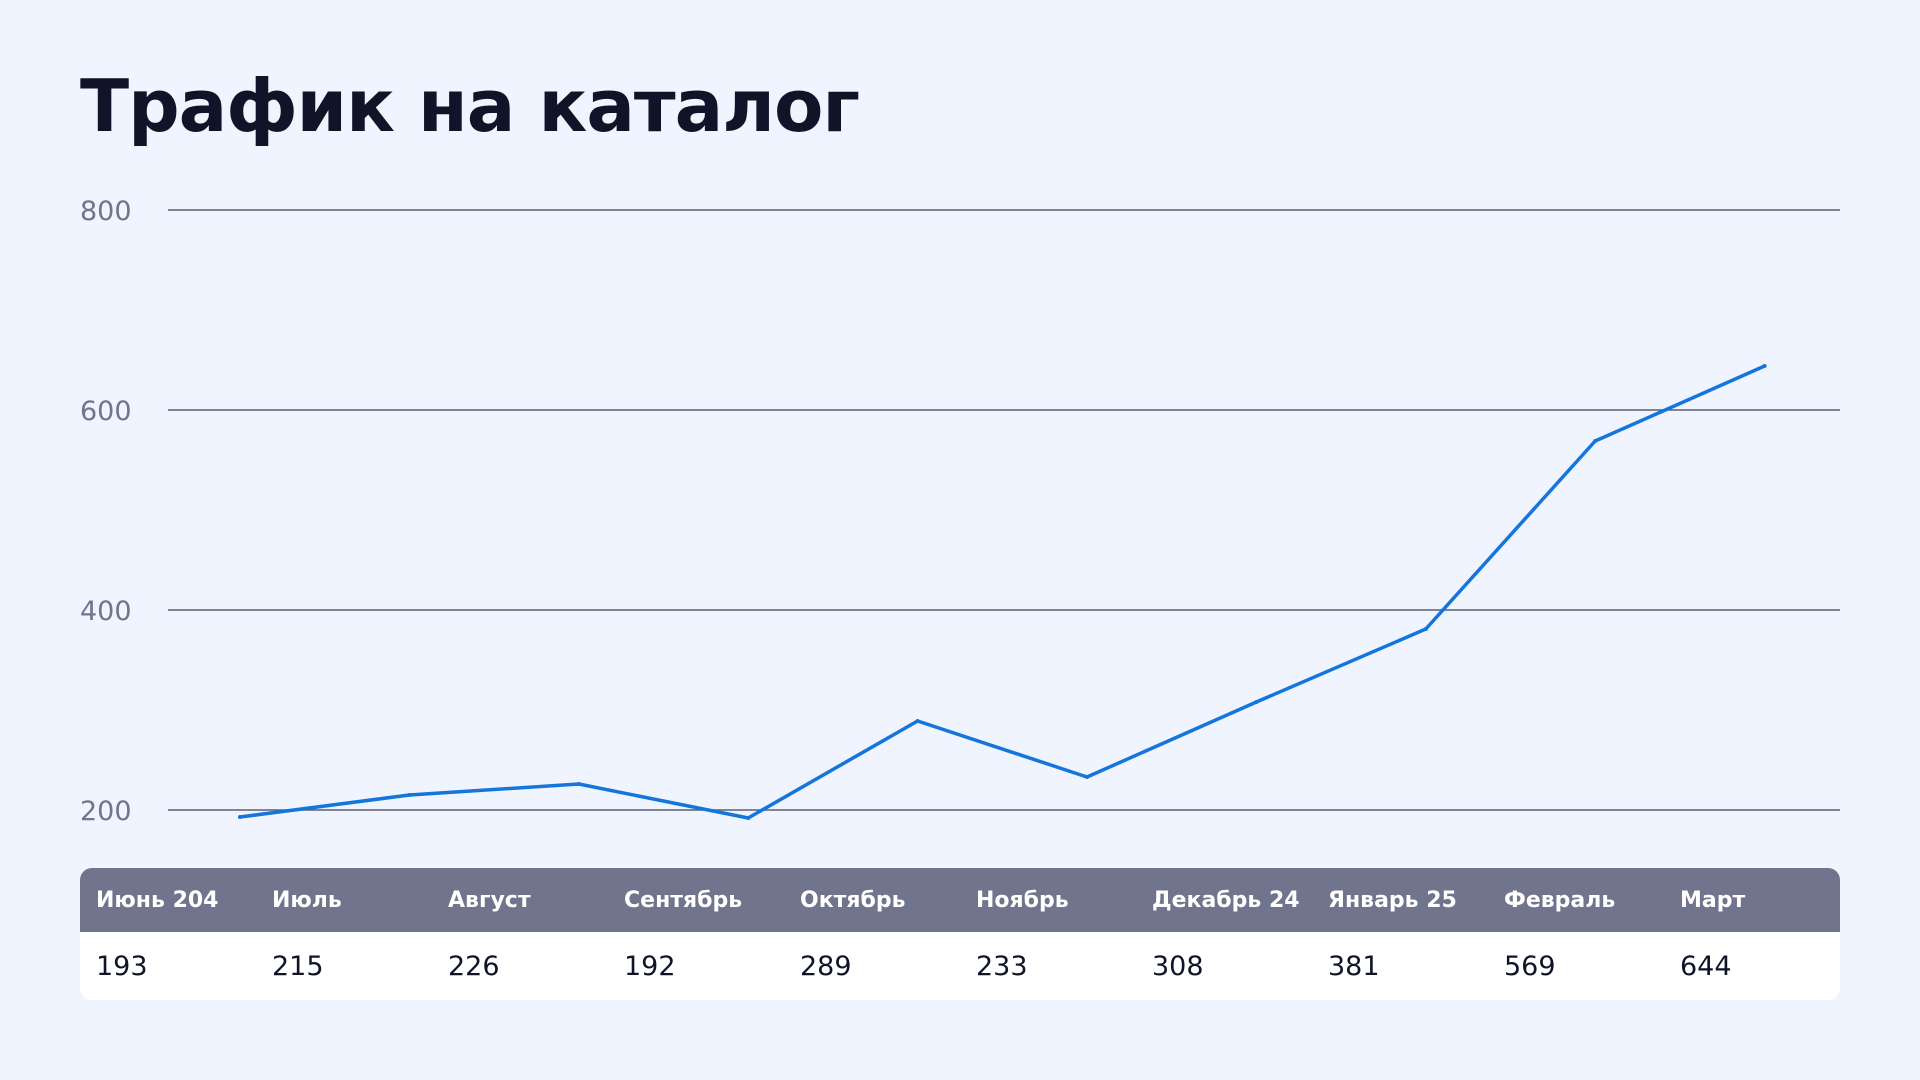 The height and width of the screenshot is (1080, 1920). What do you see at coordinates (960, 966) in the screenshot?
I see `table-value-row: 193 215 226 192 289 233 308 381 569 644` at bounding box center [960, 966].